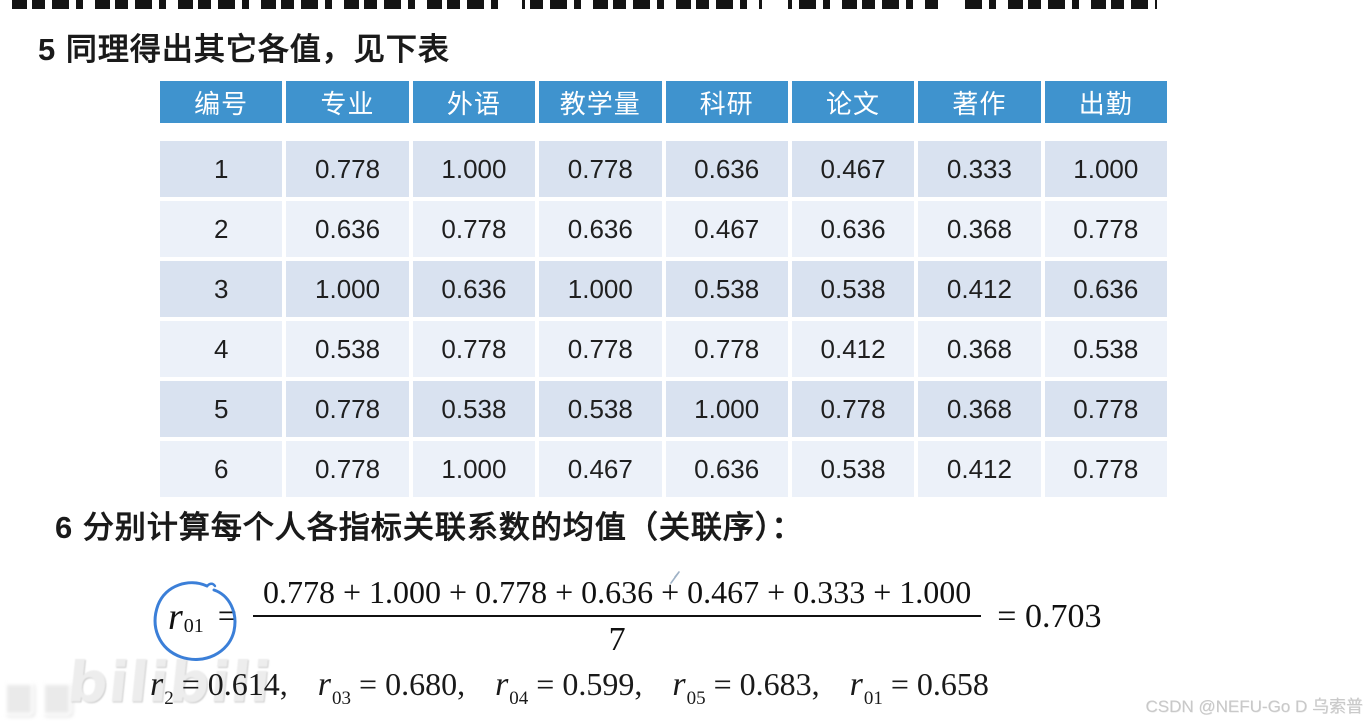 The width and height of the screenshot is (1369, 722). Describe the element at coordinates (766, 684) in the screenshot. I see `result-value: = 0.683,` at that location.